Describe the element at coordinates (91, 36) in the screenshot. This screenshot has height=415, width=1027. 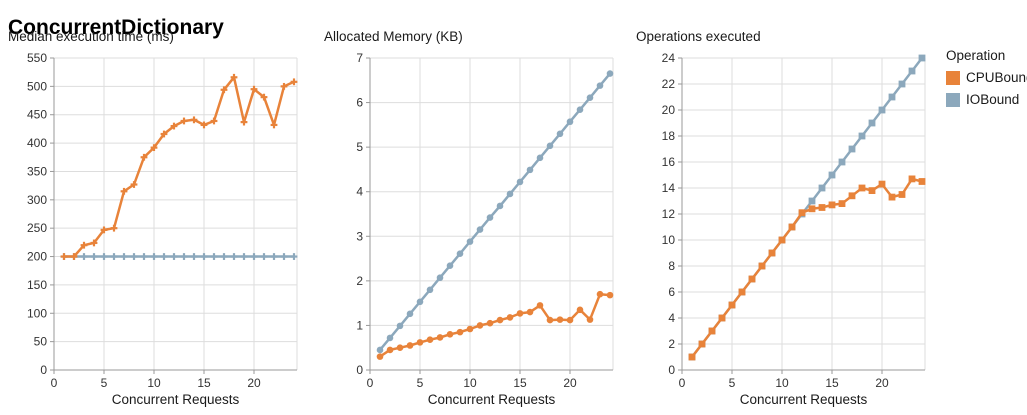
I see `chart-title: Median execution time (ms)` at that location.